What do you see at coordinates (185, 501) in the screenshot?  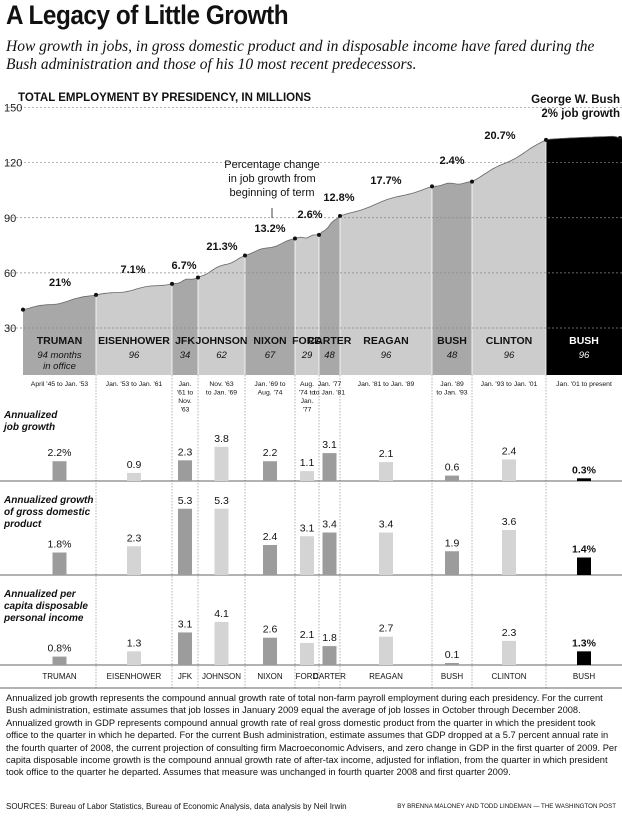 I see `bar-value-label: 5.3` at bounding box center [185, 501].